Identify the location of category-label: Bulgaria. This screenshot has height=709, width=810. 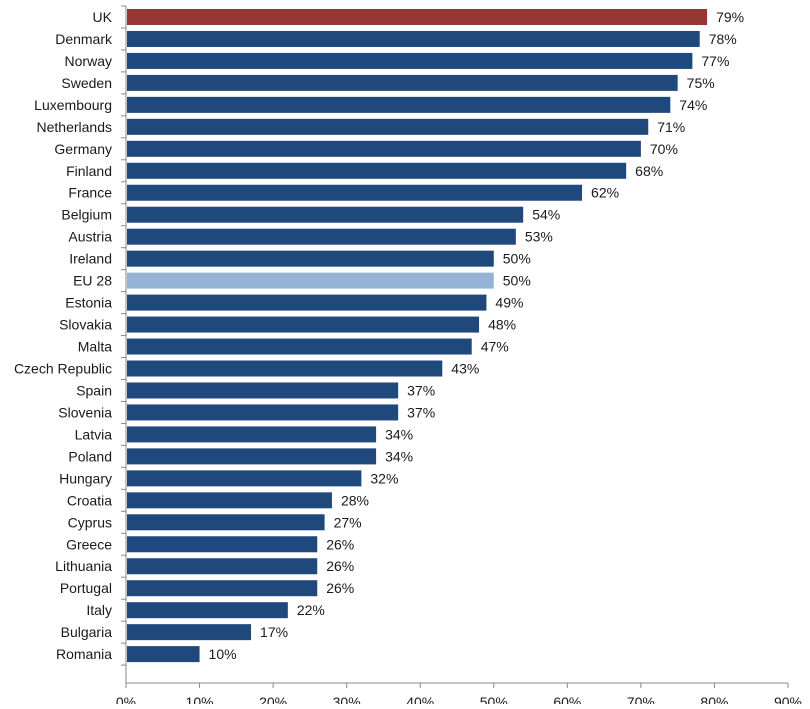
(87, 632).